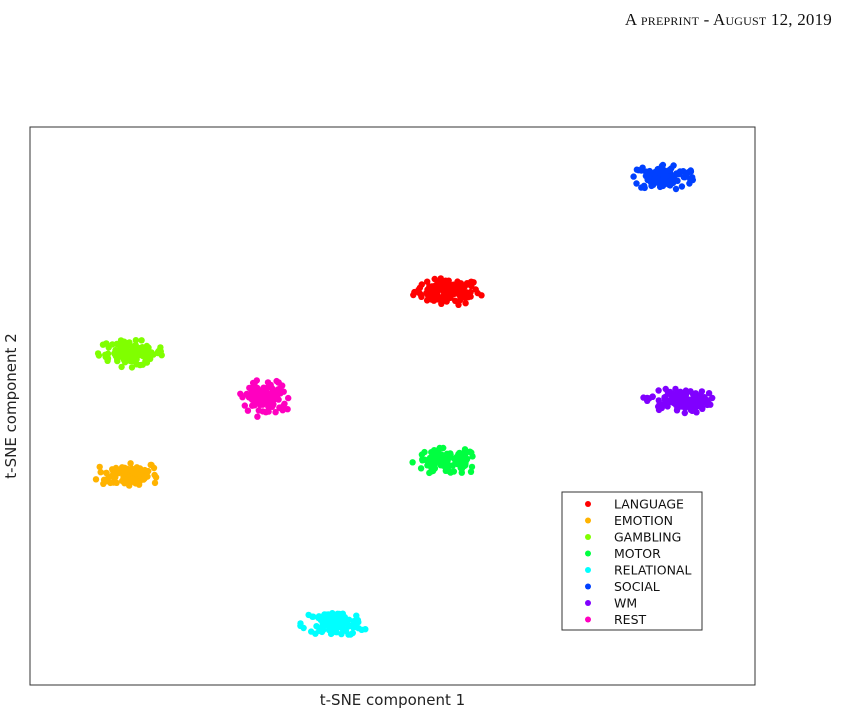  I want to click on legend-item-gambling: GAMBLING, so click(633, 537).